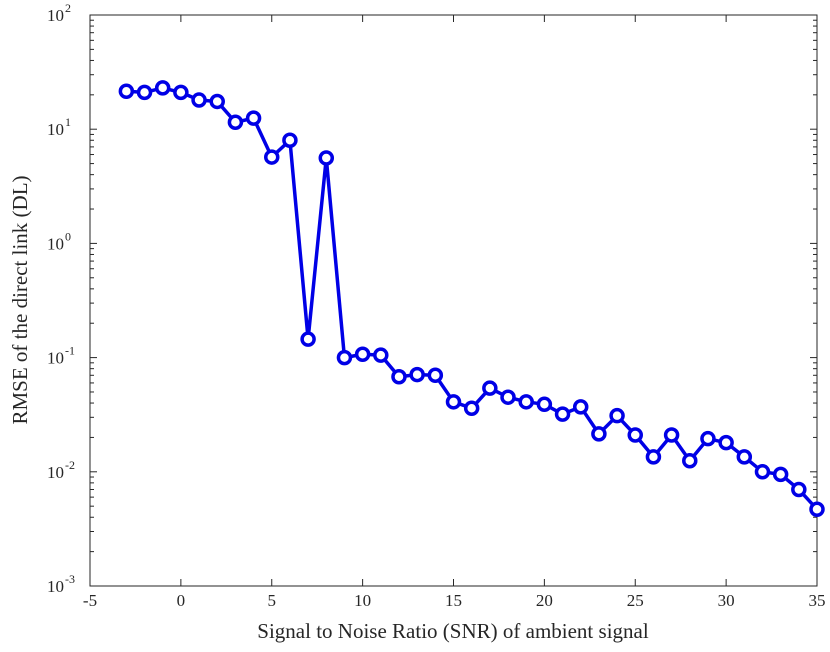 This screenshot has height=652, width=830. Describe the element at coordinates (70, 465) in the screenshot. I see `y-tick-exponent: -2` at that location.